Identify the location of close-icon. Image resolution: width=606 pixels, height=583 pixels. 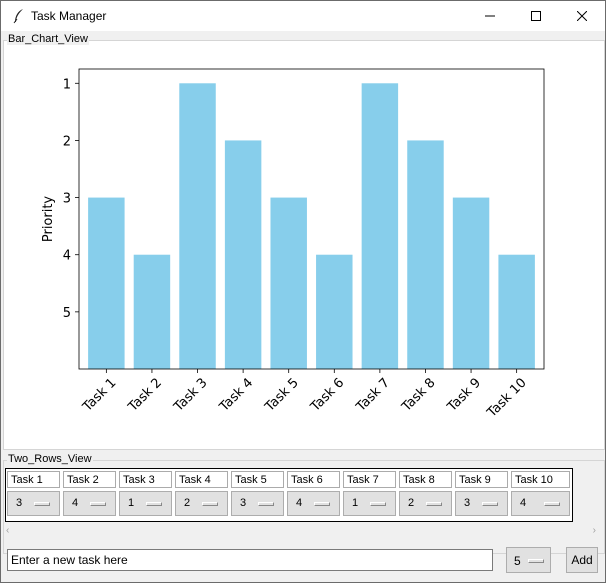
(582, 16).